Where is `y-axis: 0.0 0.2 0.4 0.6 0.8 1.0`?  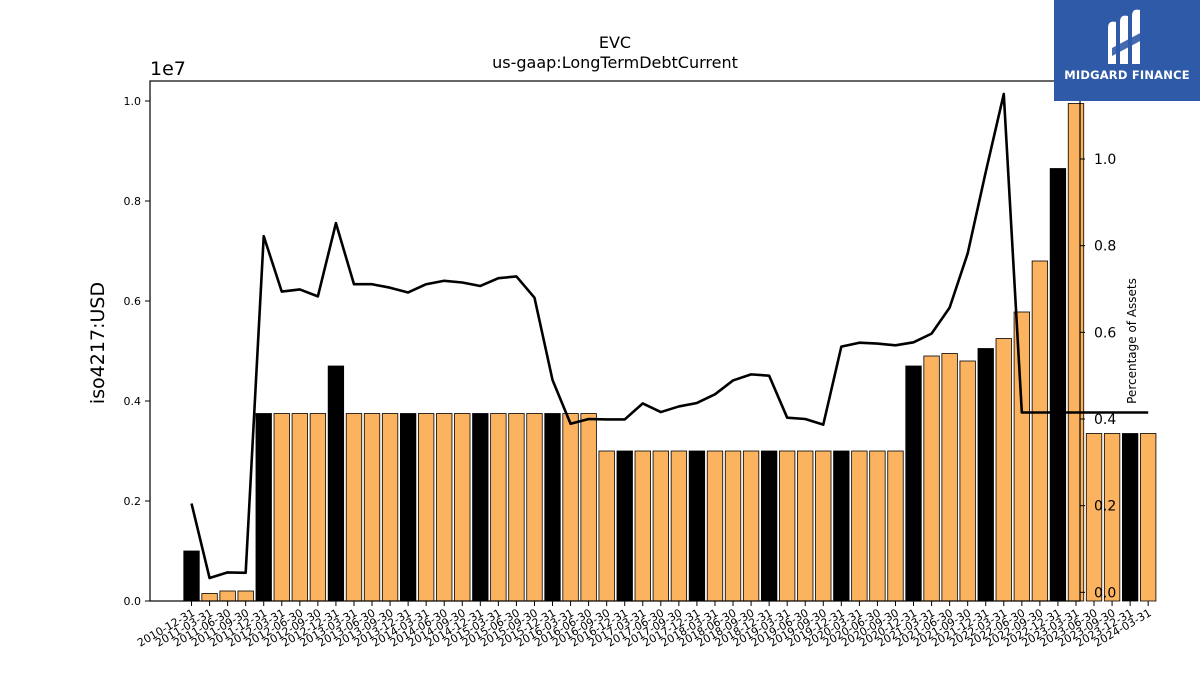 y-axis: 0.0 0.2 0.4 0.6 0.8 1.0 is located at coordinates (137, 351).